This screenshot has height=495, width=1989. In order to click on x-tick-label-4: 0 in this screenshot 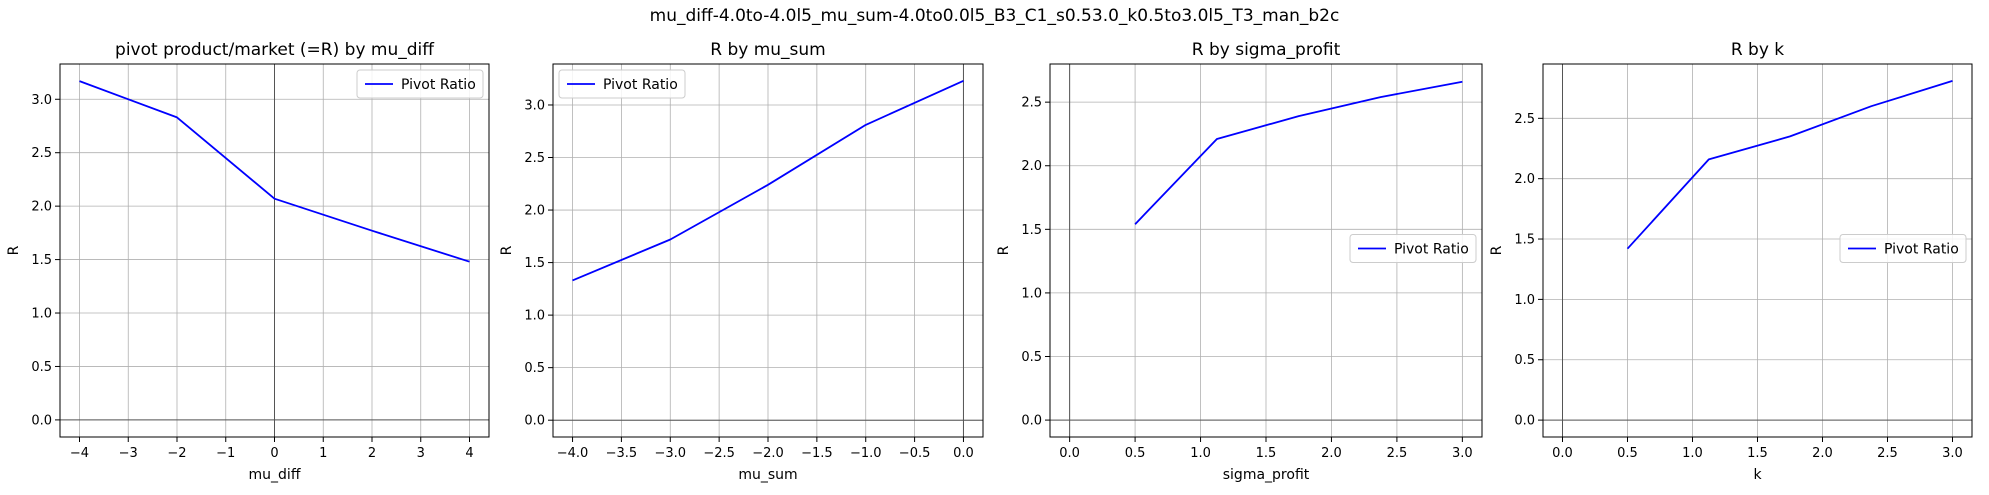, I will do `click(274, 453)`.